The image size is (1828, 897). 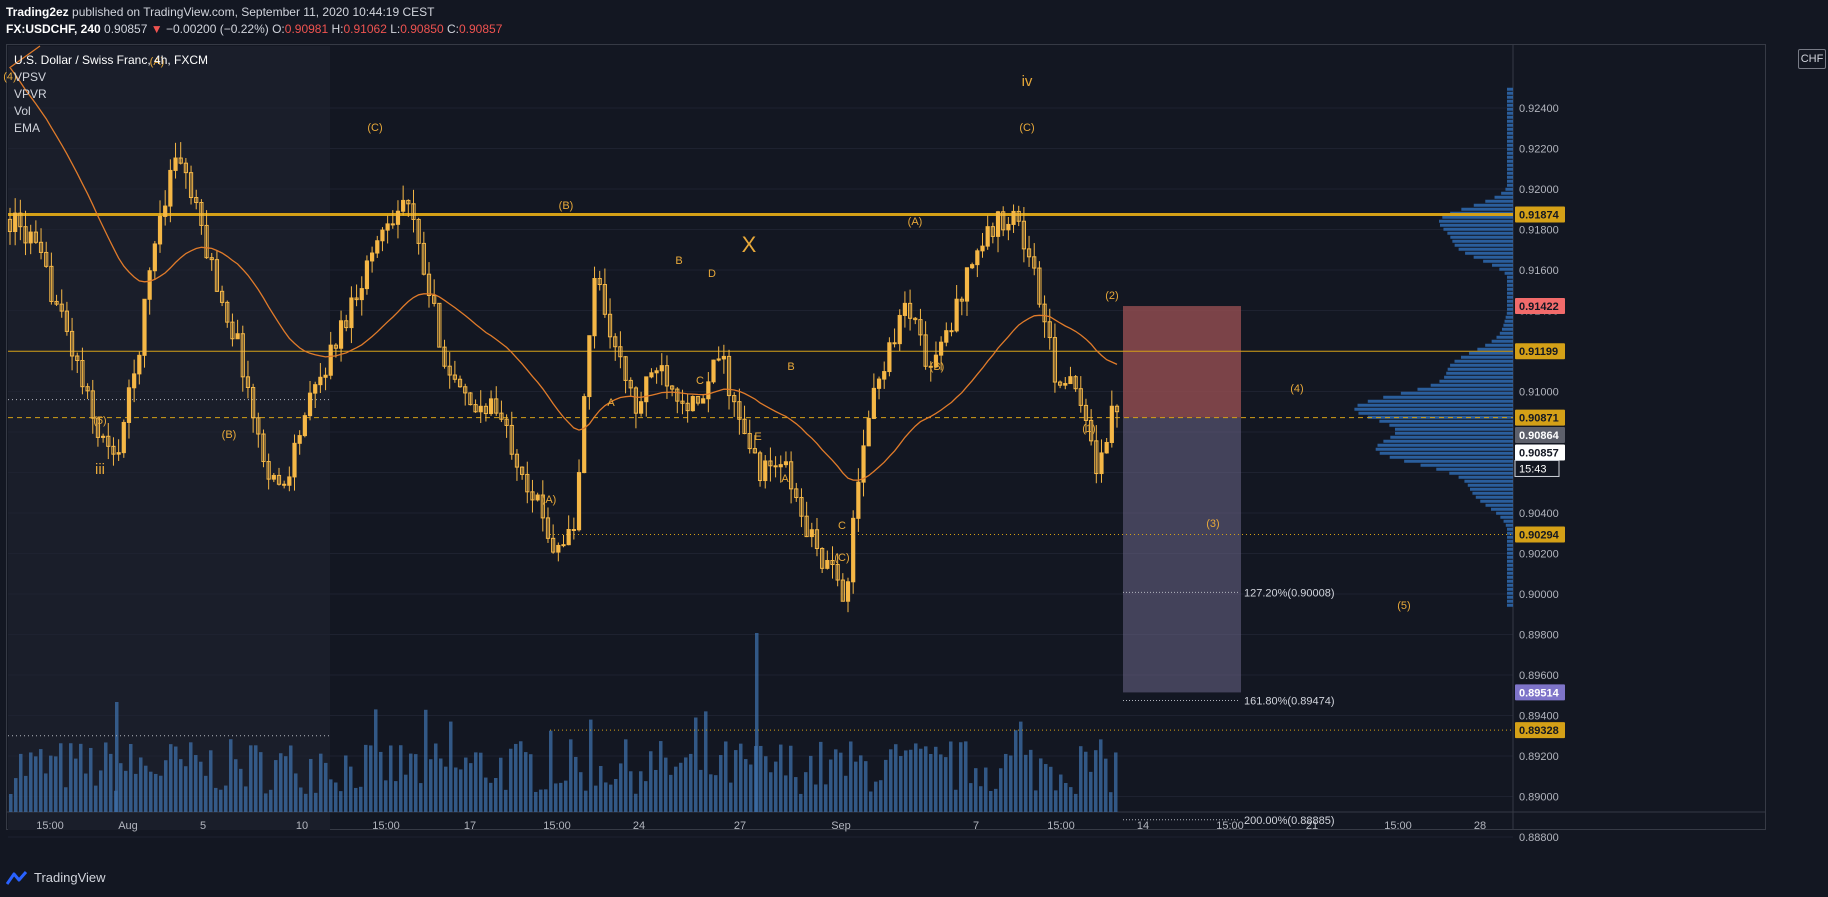 I want to click on wave-label: (B), so click(x=937, y=367).